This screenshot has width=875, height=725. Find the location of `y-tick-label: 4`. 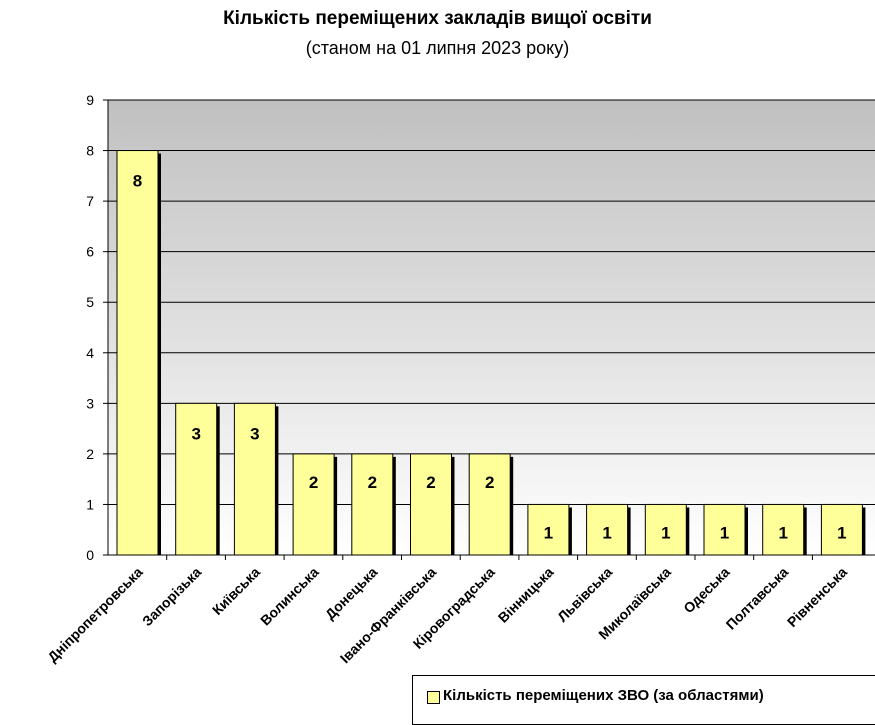

y-tick-label: 4 is located at coordinates (90, 353).